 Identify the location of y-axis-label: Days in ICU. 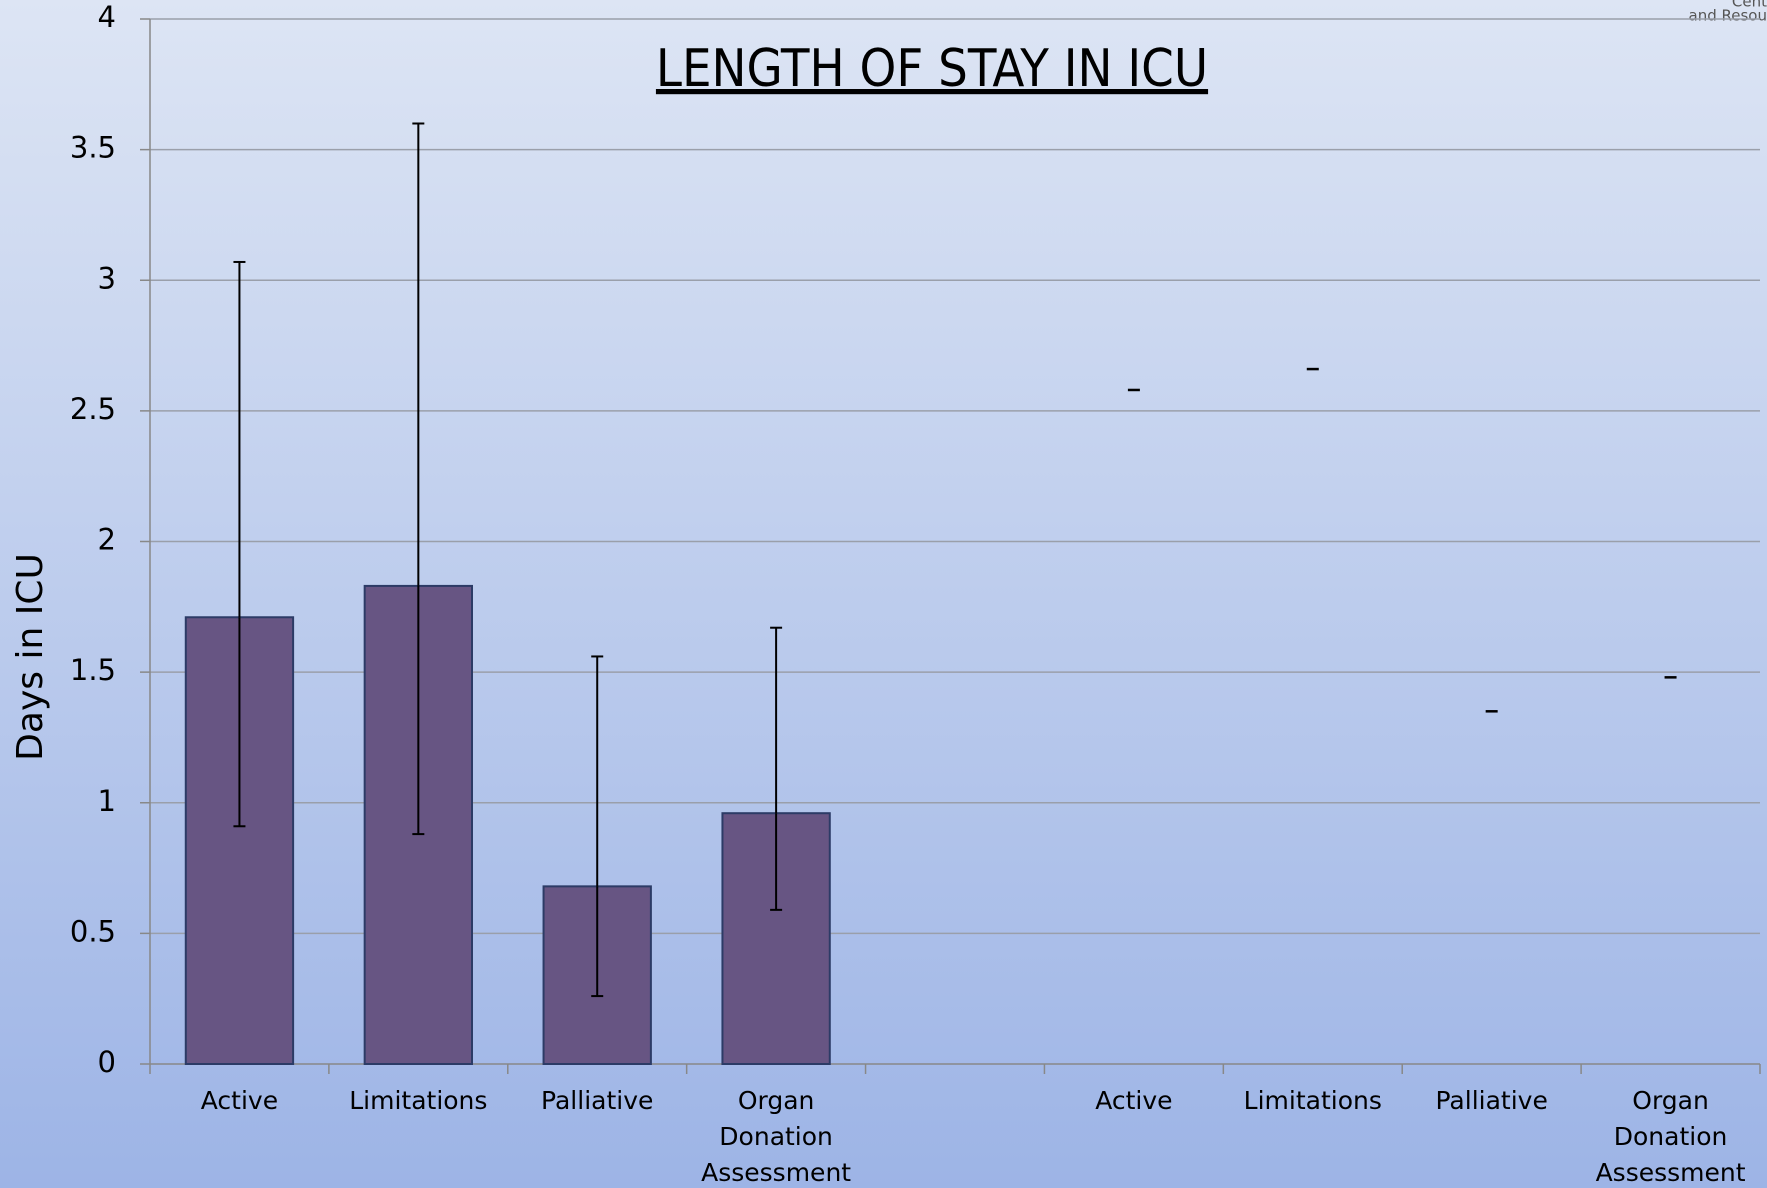
(30, 657).